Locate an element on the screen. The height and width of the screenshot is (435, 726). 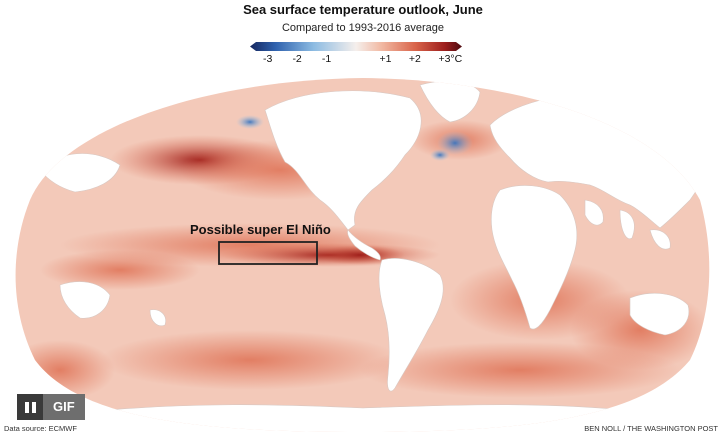
legend-color-bar is located at coordinates (356, 46).